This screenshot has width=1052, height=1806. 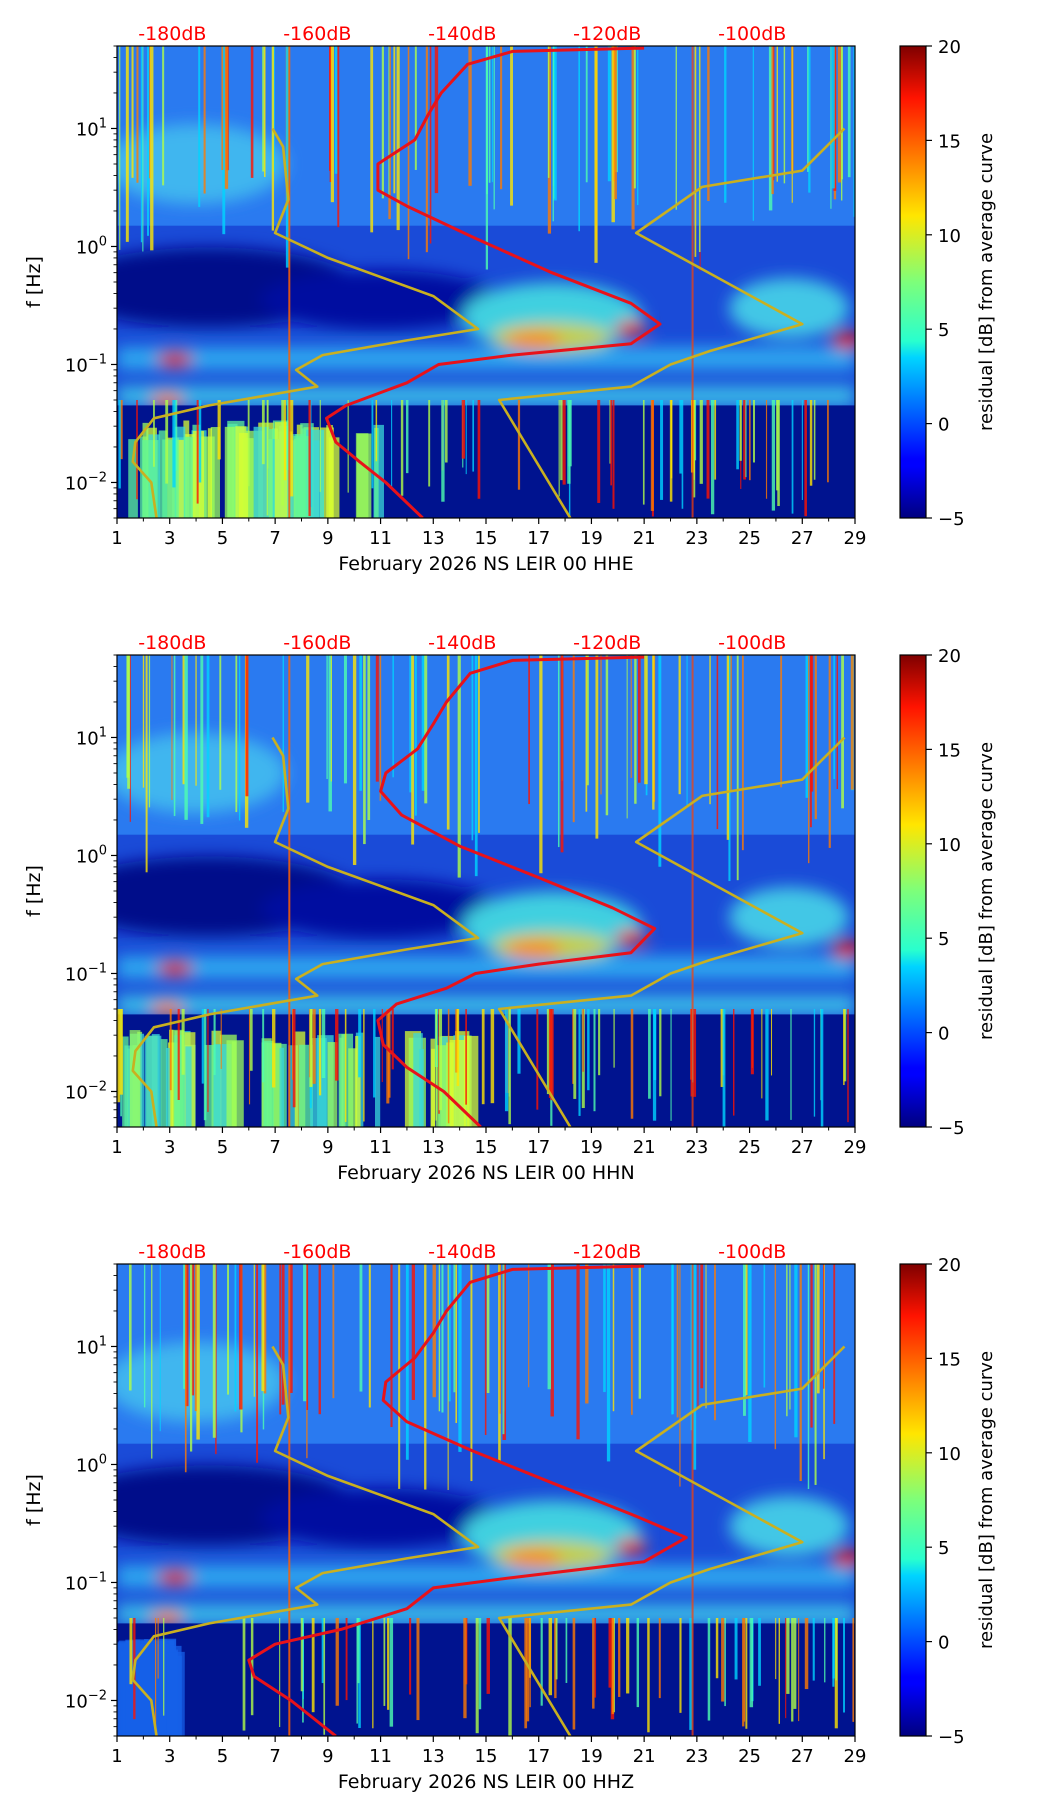 I want to click on x-axis-label: February 2026 NS LEIR 00 HHZ, so click(x=486, y=1782).